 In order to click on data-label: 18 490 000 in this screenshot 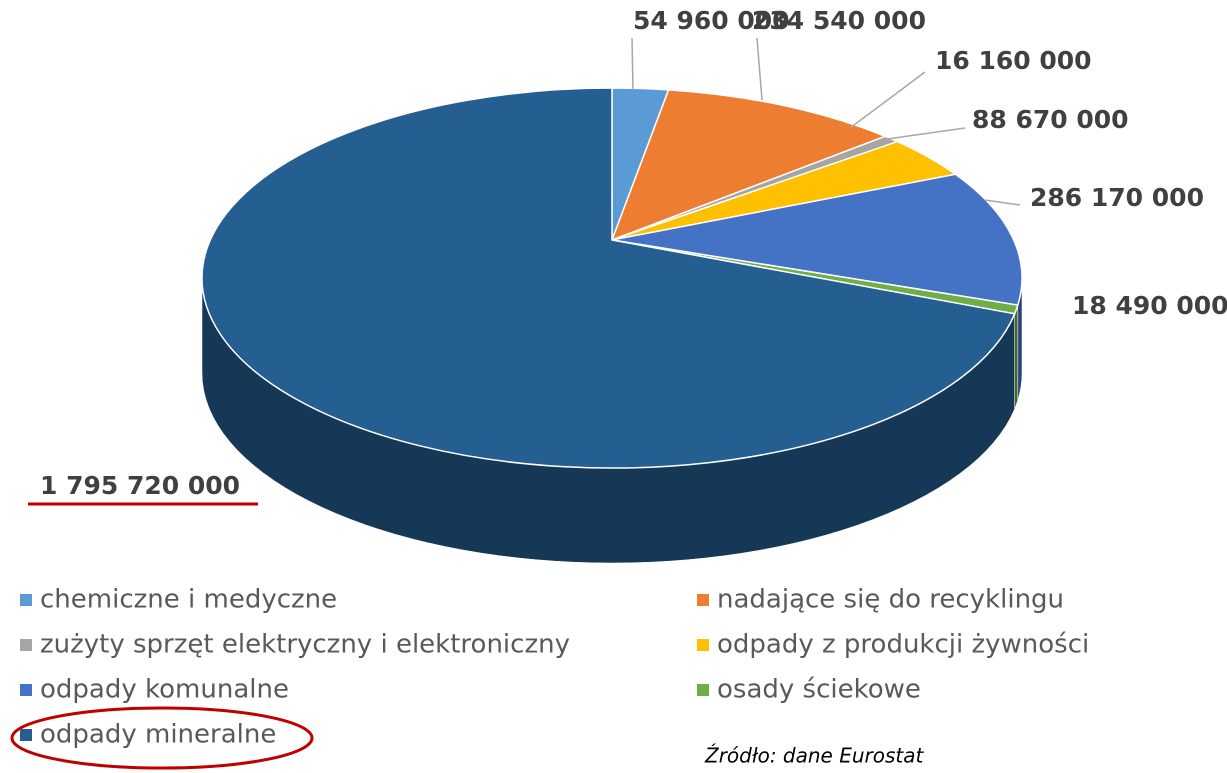, I will do `click(1149, 305)`.